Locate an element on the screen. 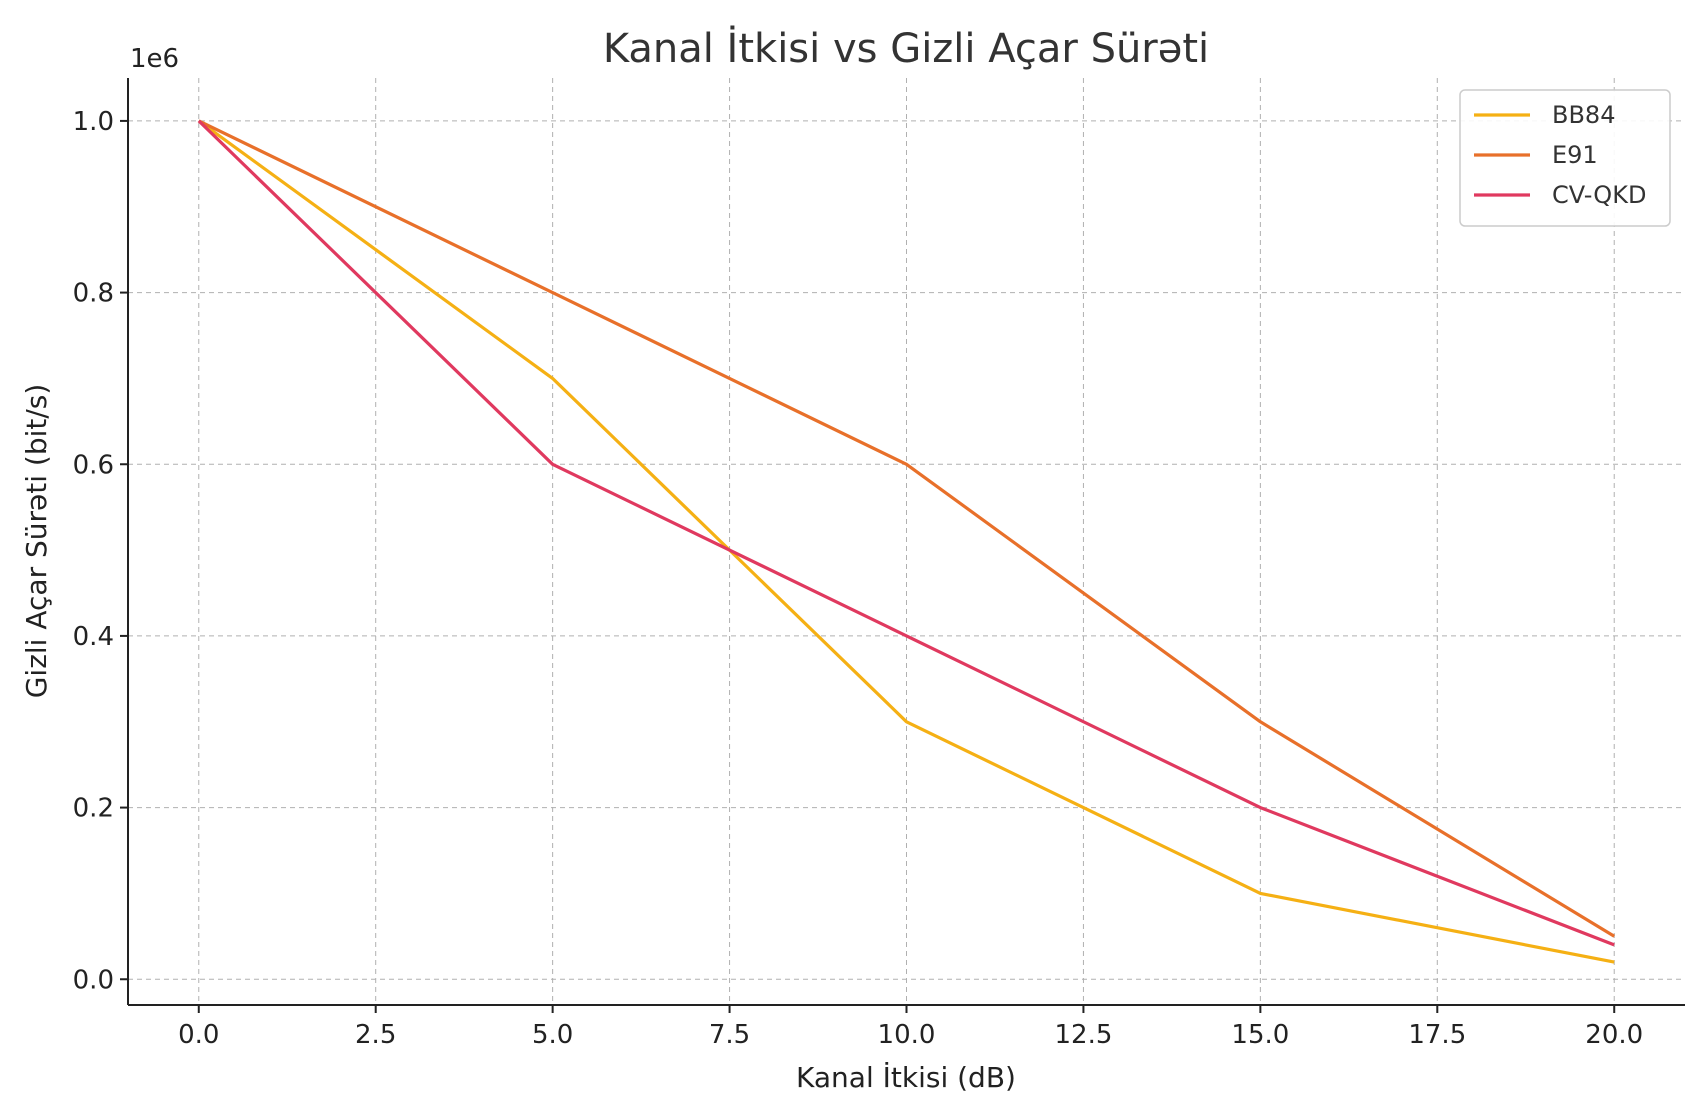  y-axis-label: Gizli Açar Sürəti (bit/s) is located at coordinates (36, 541).